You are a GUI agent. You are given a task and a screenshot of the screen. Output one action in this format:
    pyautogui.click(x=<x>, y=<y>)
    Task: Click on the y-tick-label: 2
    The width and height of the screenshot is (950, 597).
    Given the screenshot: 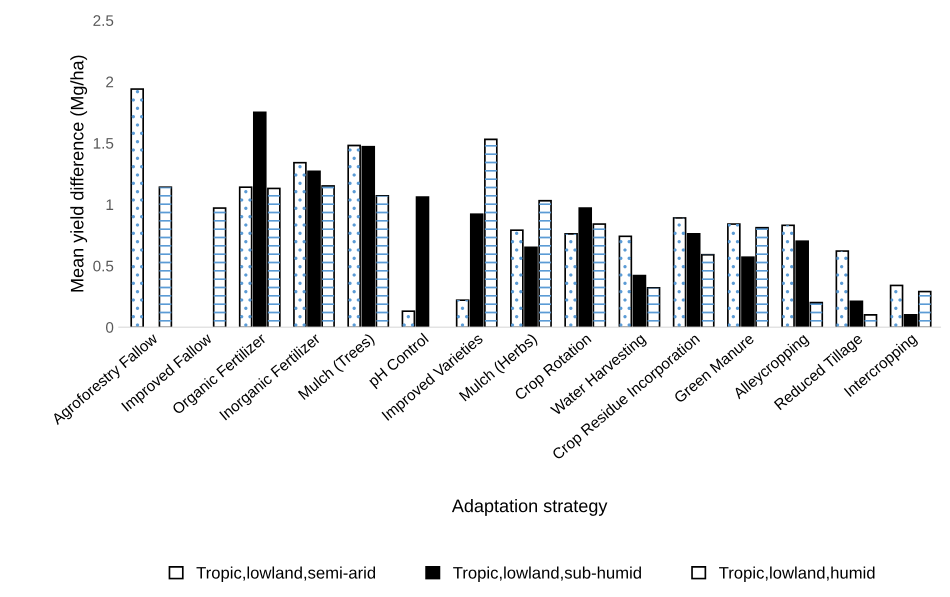 What is the action you would take?
    pyautogui.click(x=110, y=82)
    